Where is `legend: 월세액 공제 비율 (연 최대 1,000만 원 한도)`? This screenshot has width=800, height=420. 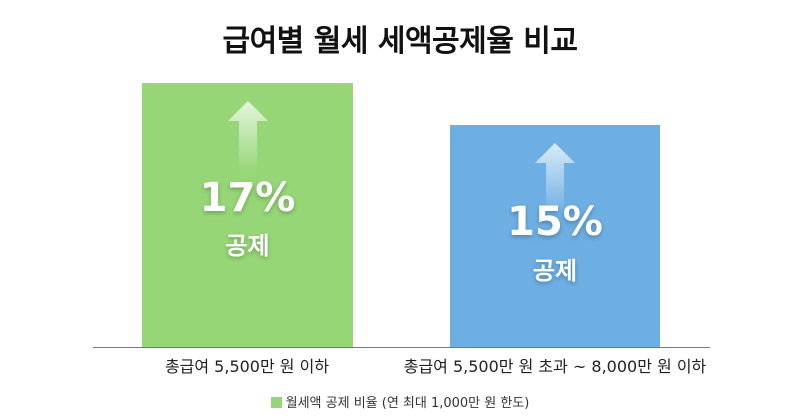
legend: 월세액 공제 비율 (연 최대 1,000만 원 한도) is located at coordinates (400, 401).